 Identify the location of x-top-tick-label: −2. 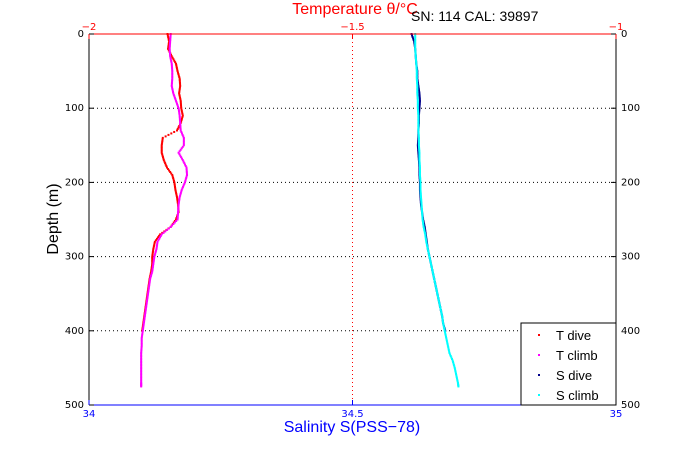
(89, 27).